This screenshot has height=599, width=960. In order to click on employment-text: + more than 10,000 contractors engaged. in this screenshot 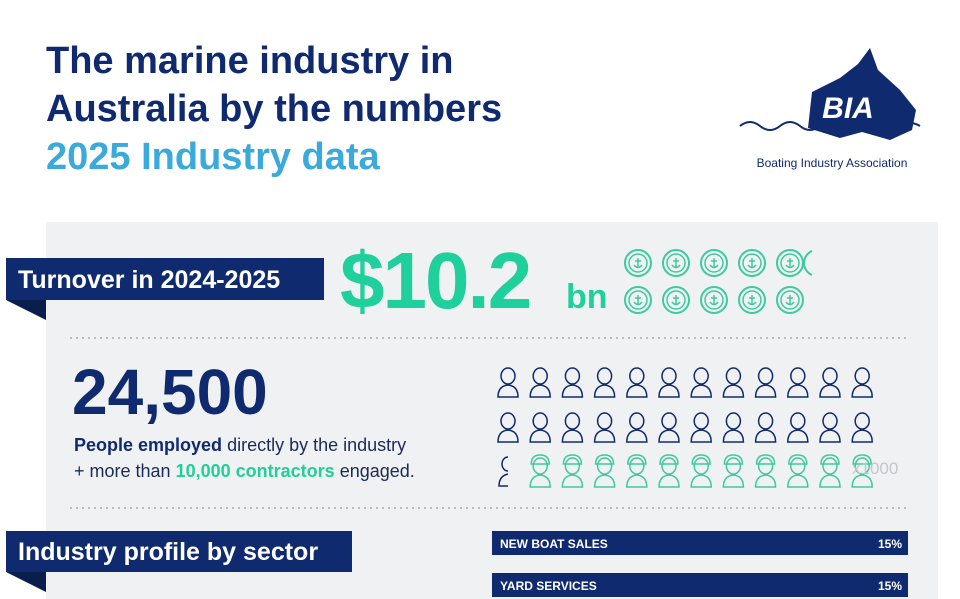, I will do `click(244, 471)`.